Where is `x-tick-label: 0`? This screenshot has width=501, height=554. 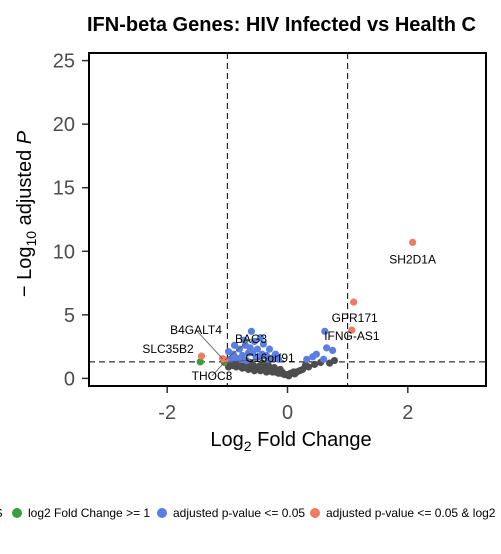 x-tick-label: 0 is located at coordinates (287, 413).